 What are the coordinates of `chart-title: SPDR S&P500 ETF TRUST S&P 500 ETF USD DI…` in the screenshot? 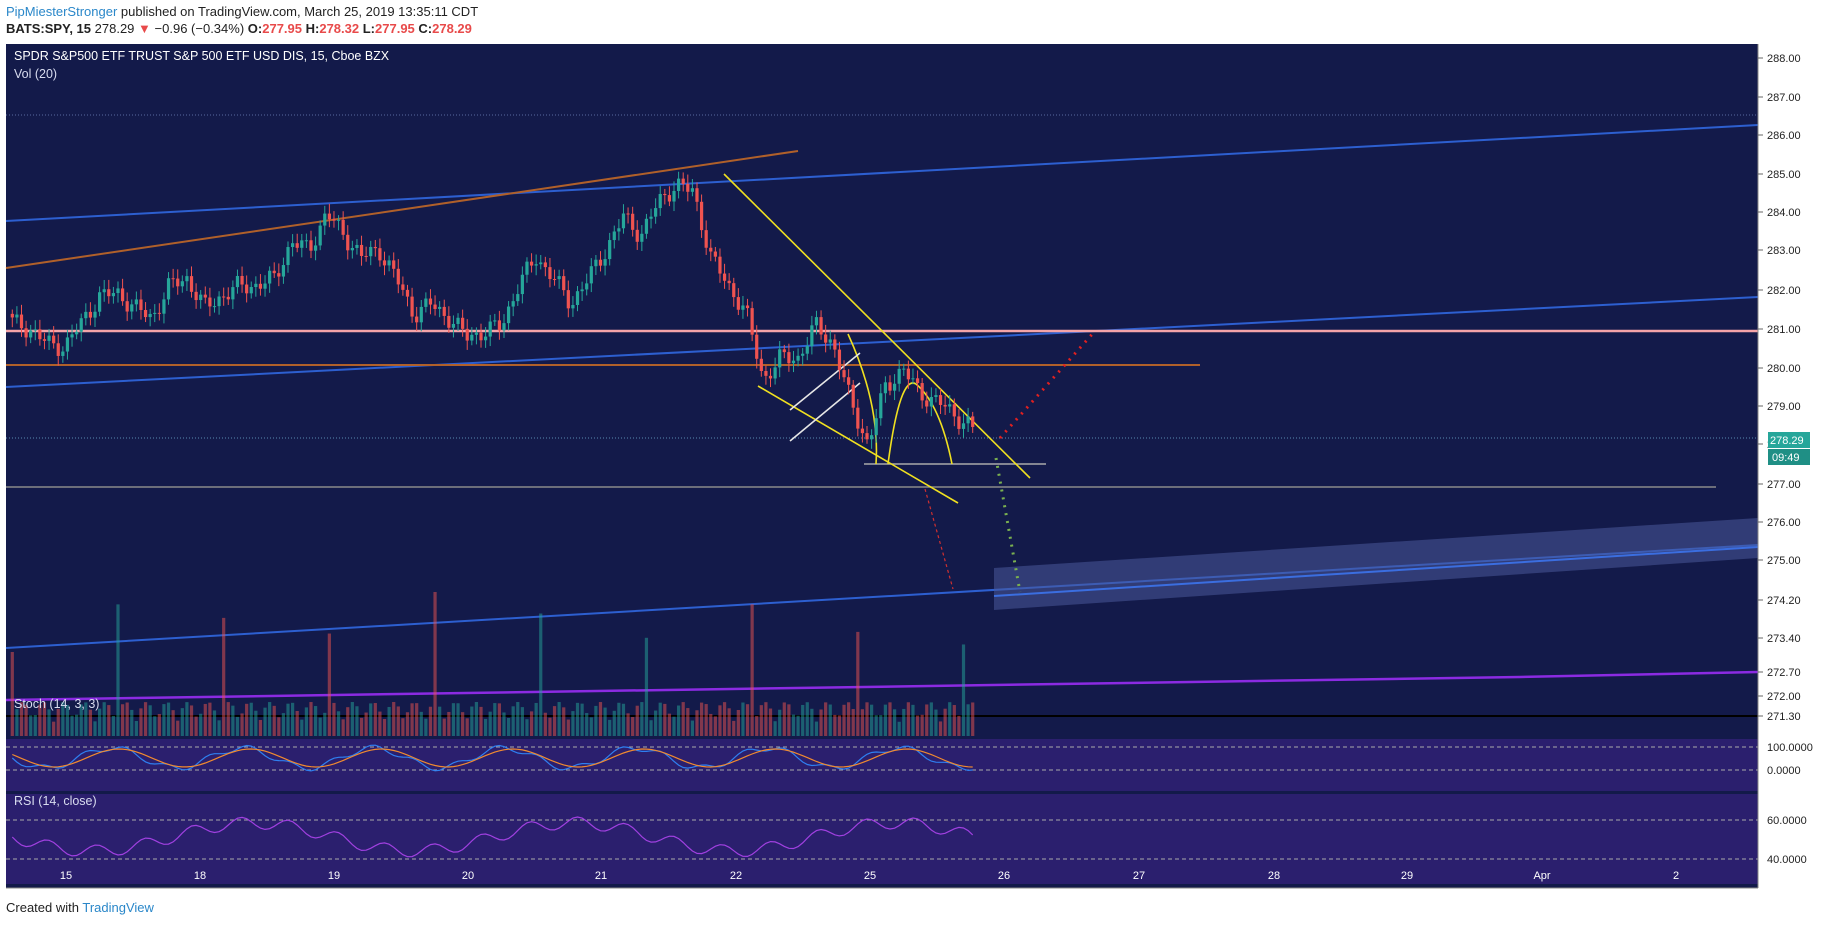 It's located at (202, 56).